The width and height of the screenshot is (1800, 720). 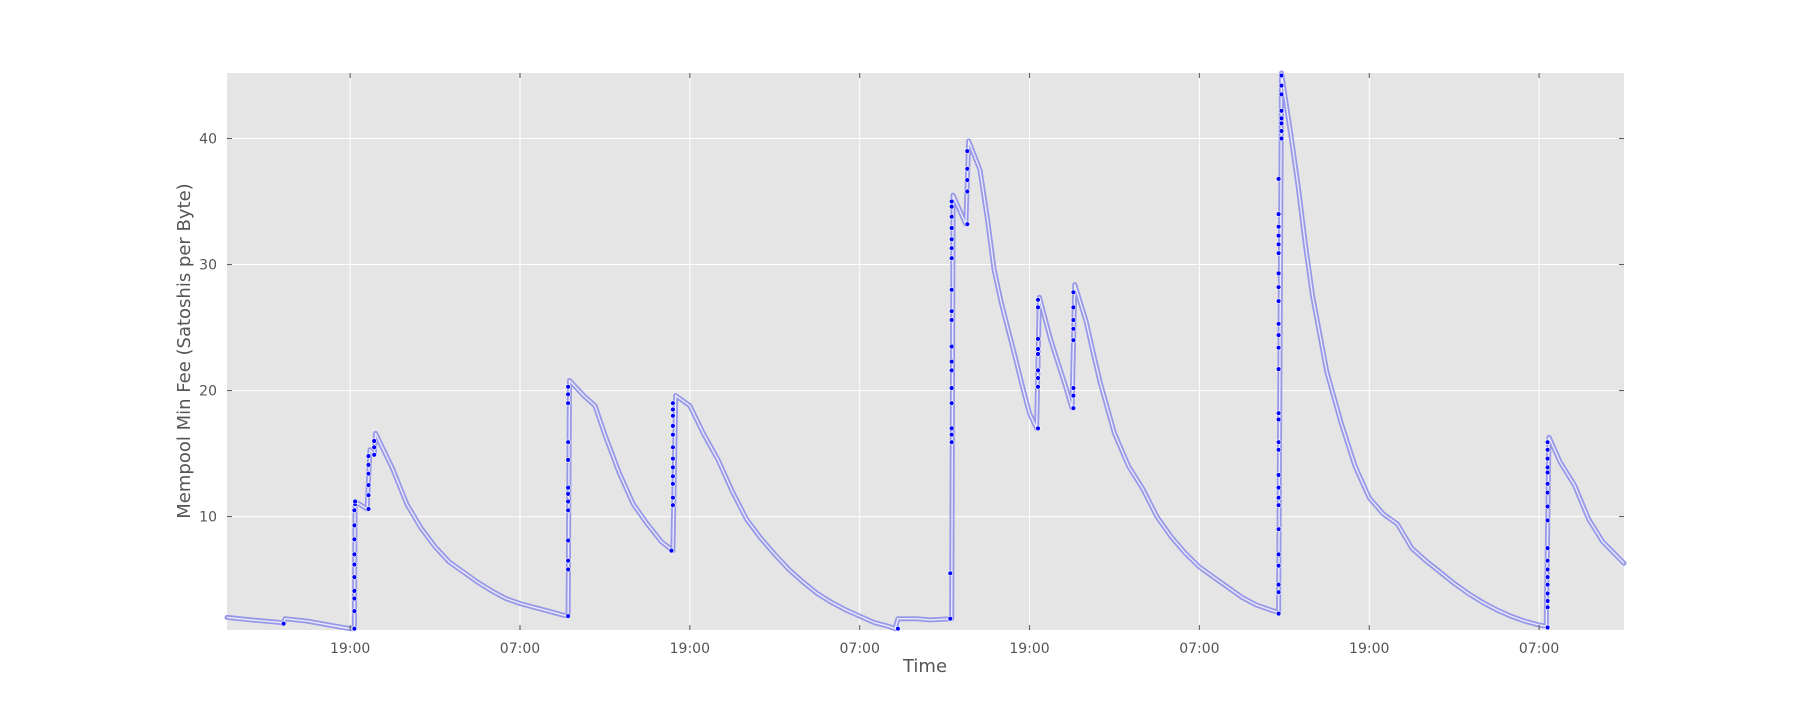 What do you see at coordinates (208, 518) in the screenshot?
I see `y-tick-label: 10` at bounding box center [208, 518].